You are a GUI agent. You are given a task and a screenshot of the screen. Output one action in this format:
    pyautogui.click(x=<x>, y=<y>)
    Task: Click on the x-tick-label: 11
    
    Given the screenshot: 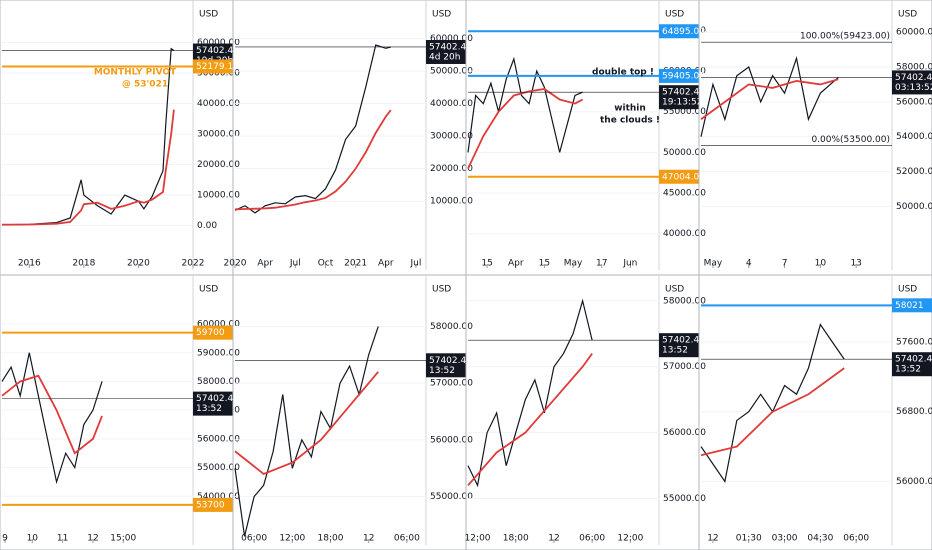 What is the action you would take?
    pyautogui.click(x=62, y=539)
    